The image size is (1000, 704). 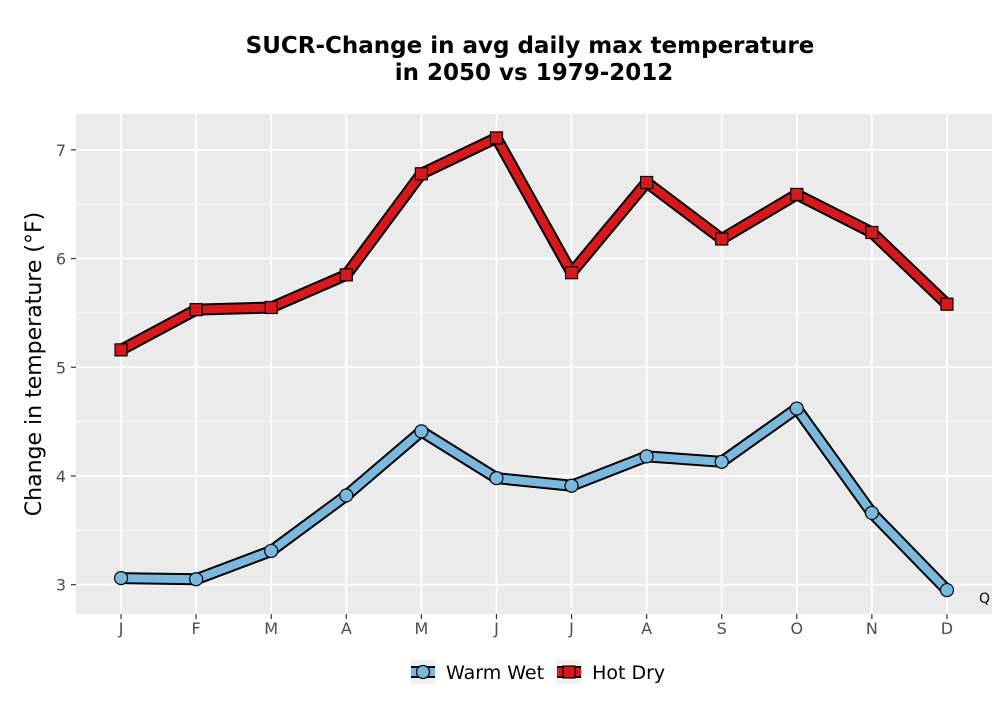 I want to click on y-tick-label: 7, so click(x=61, y=150).